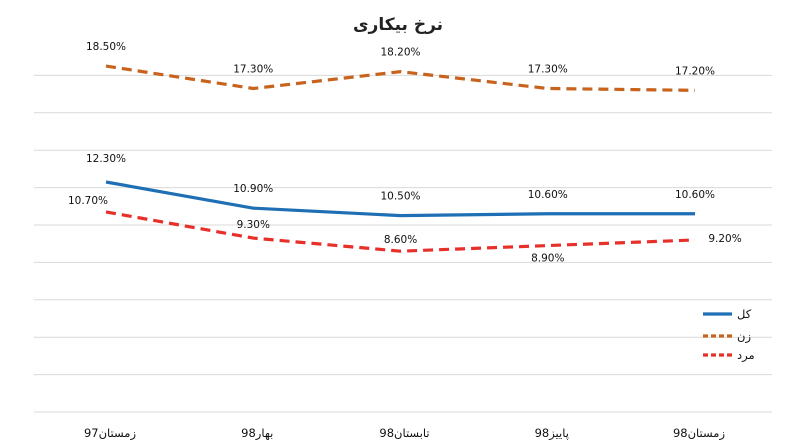 This screenshot has width=800, height=446. Describe the element at coordinates (106, 159) in the screenshot. I see `data-label: 12.30%` at that location.